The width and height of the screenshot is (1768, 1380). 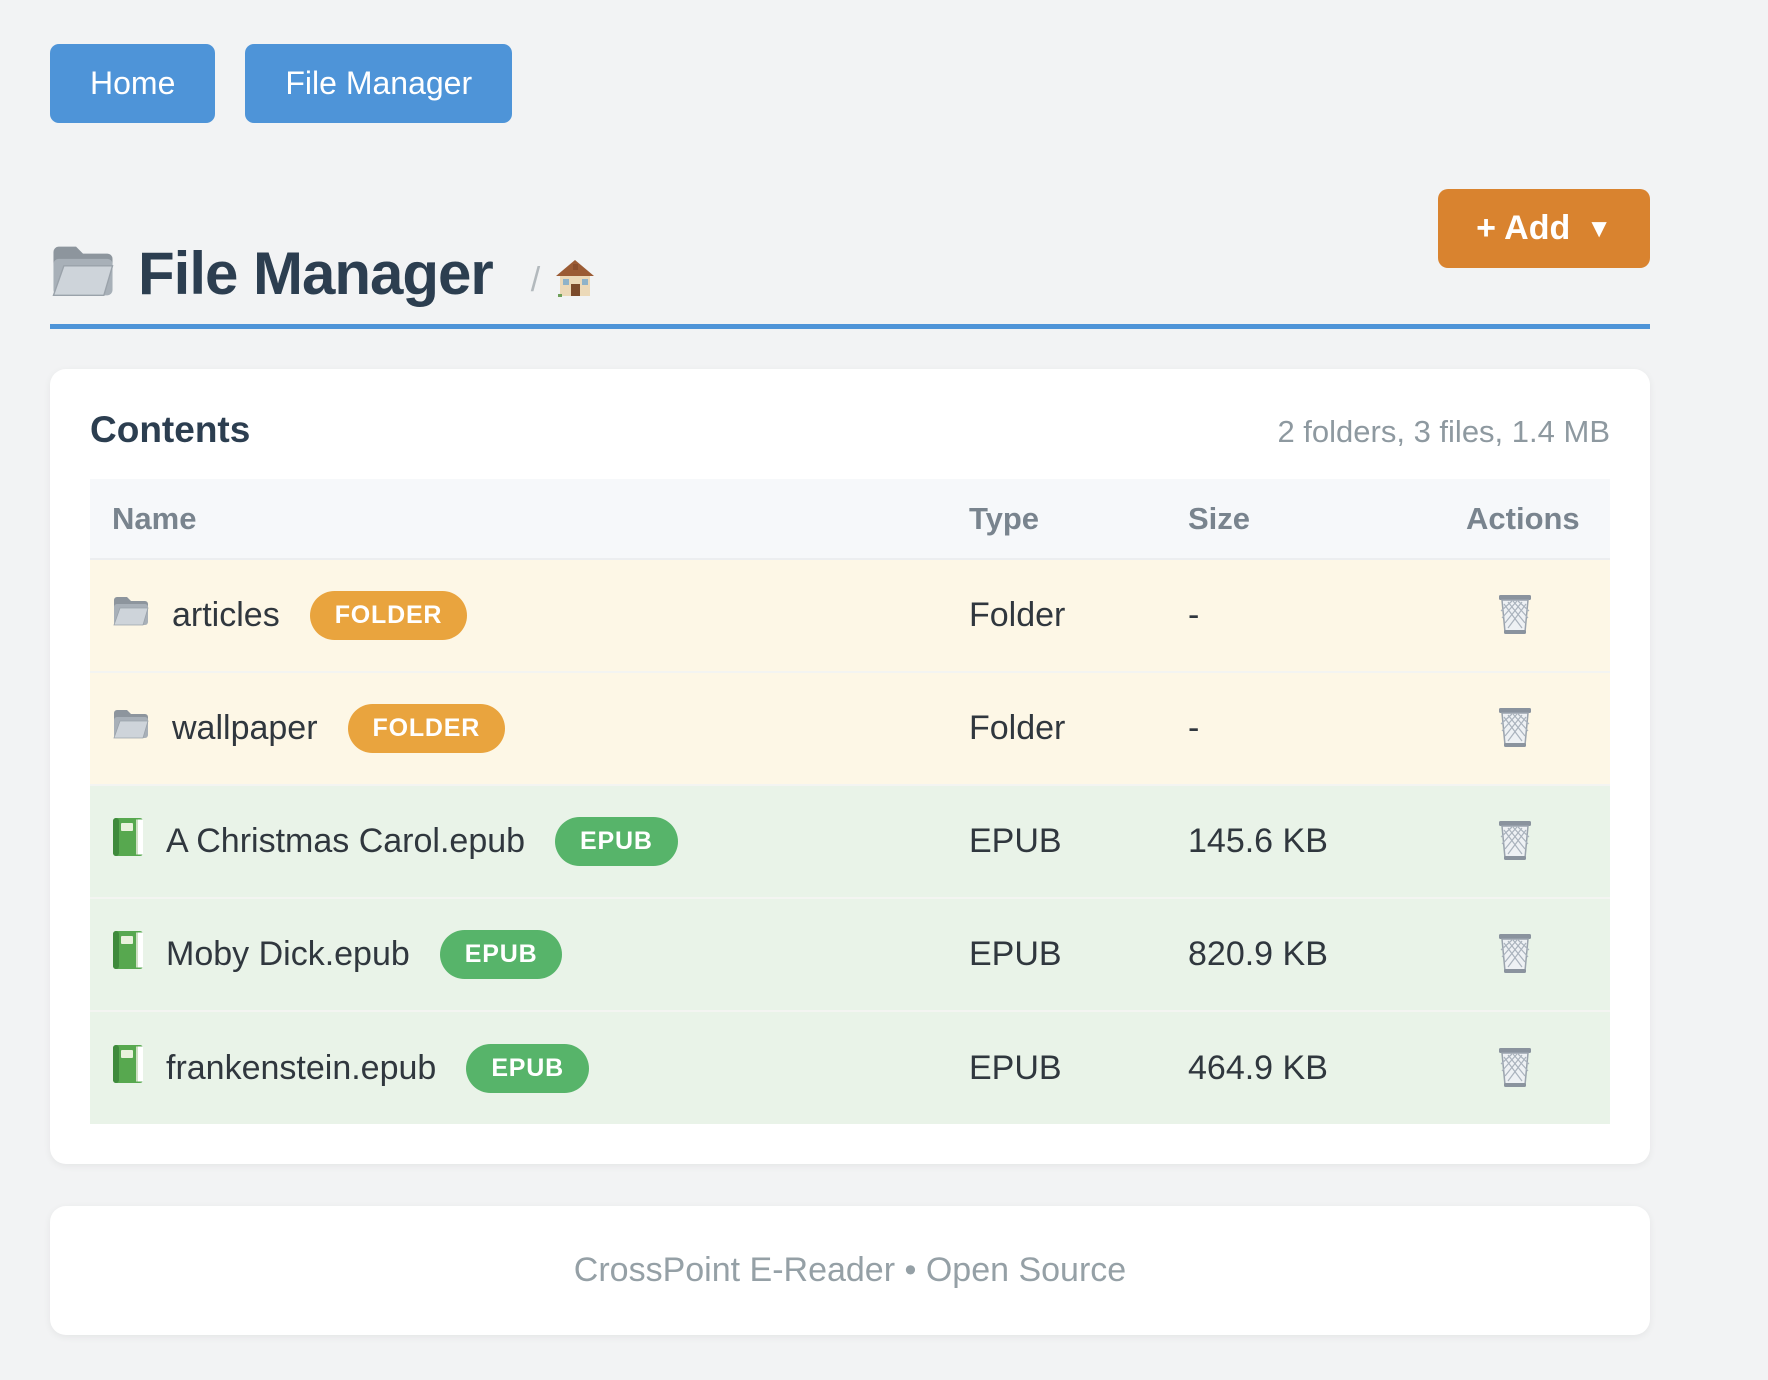 I want to click on item-name-link: wallpaper FOLDER, so click(x=529, y=728).